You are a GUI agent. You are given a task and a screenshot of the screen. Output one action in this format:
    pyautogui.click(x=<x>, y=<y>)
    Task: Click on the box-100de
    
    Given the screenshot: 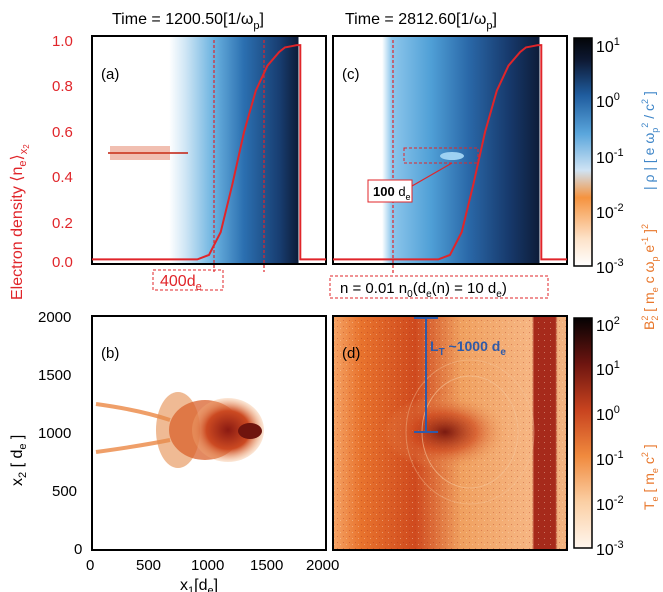 What is the action you would take?
    pyautogui.click(x=390, y=191)
    